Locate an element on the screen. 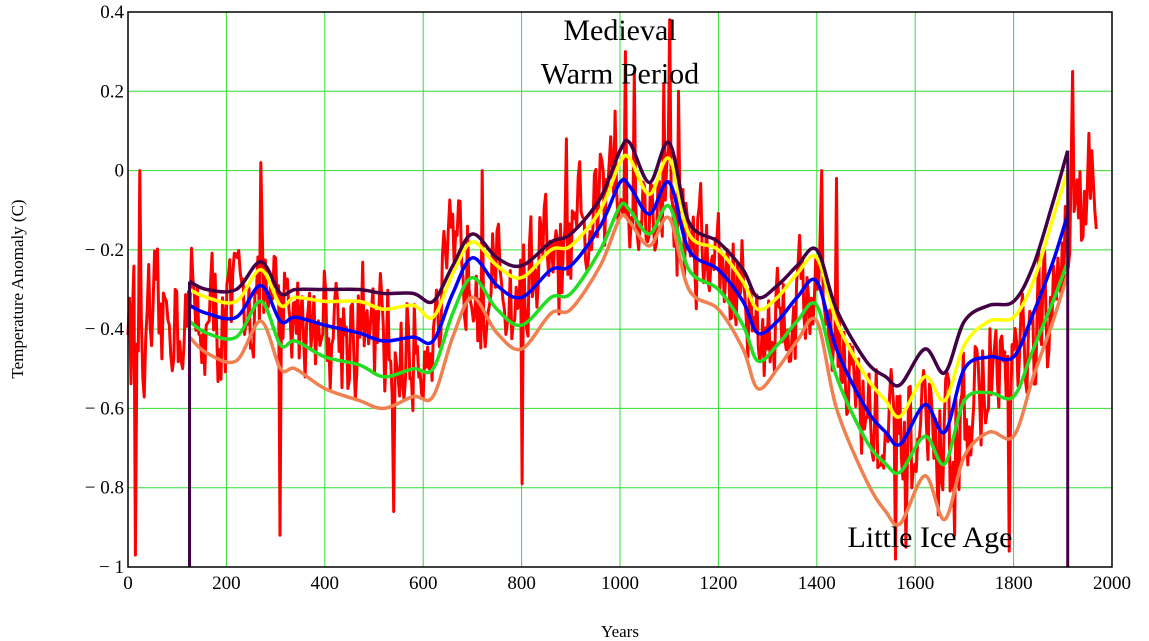 This screenshot has width=1149, height=641. y-tick-label: 0 is located at coordinates (120, 171).